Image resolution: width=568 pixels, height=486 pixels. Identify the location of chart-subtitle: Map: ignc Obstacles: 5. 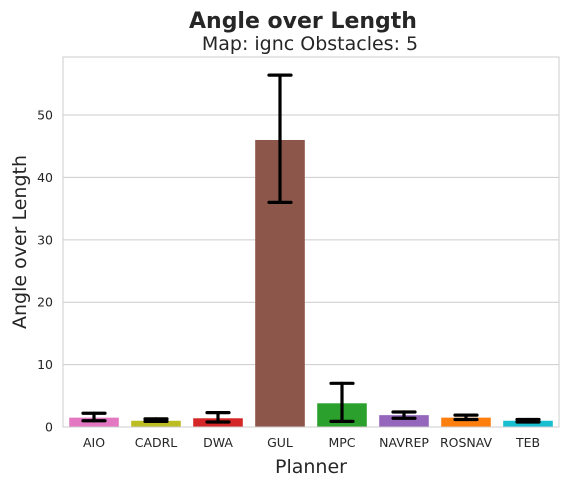
(310, 44).